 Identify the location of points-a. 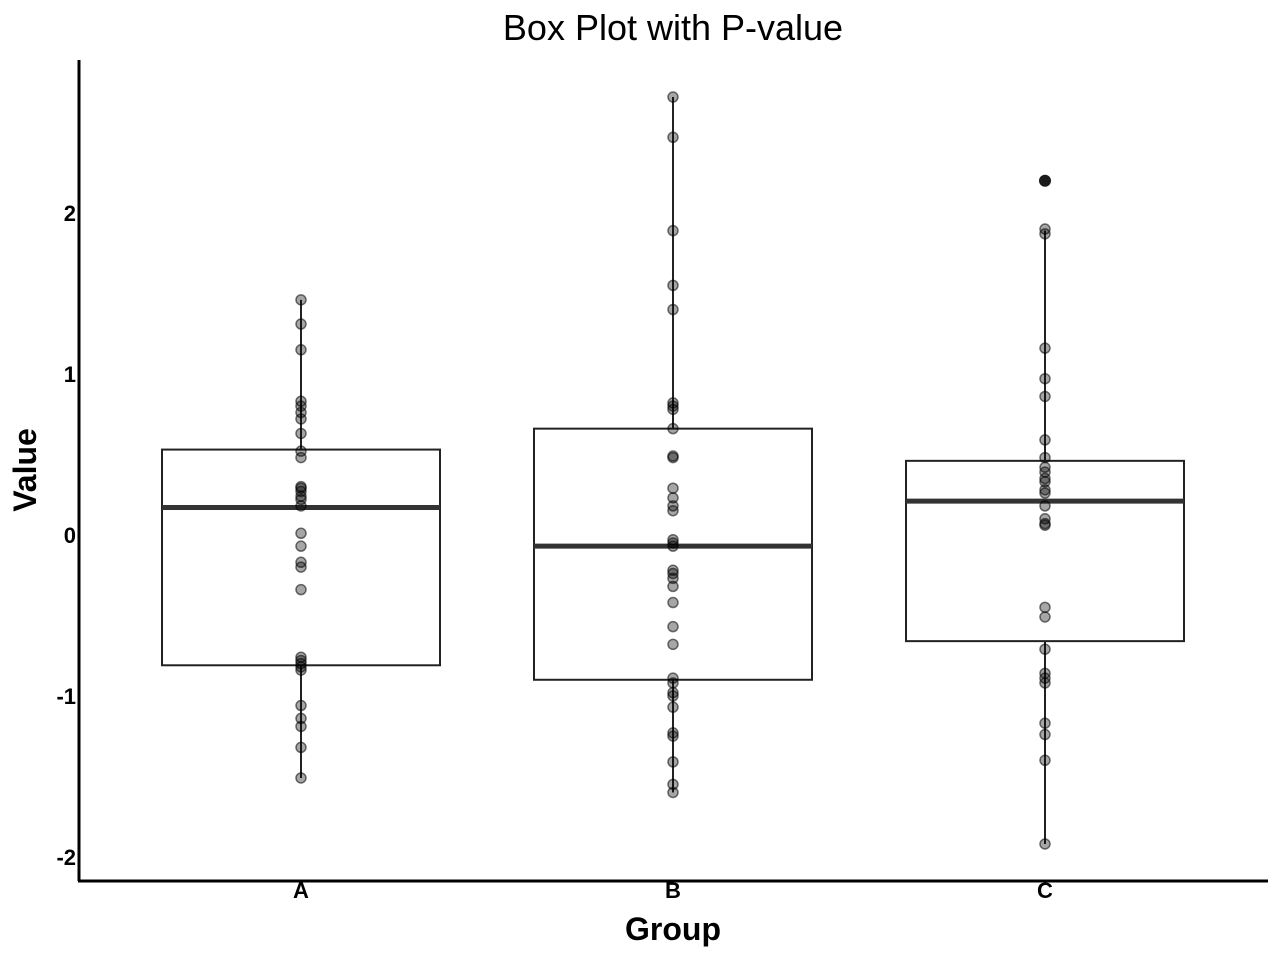
(301, 539).